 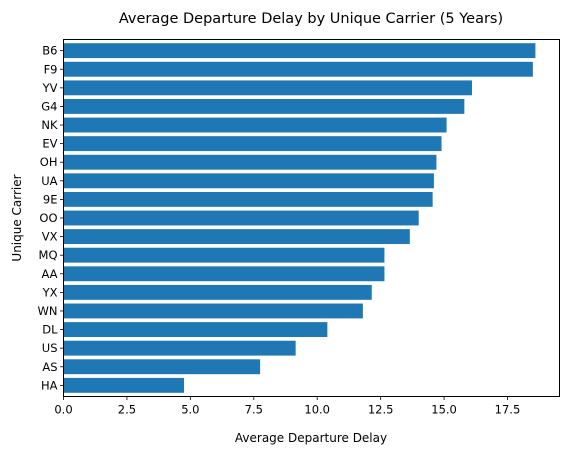 I want to click on x-tick-label-0: 0.0, so click(x=63, y=410).